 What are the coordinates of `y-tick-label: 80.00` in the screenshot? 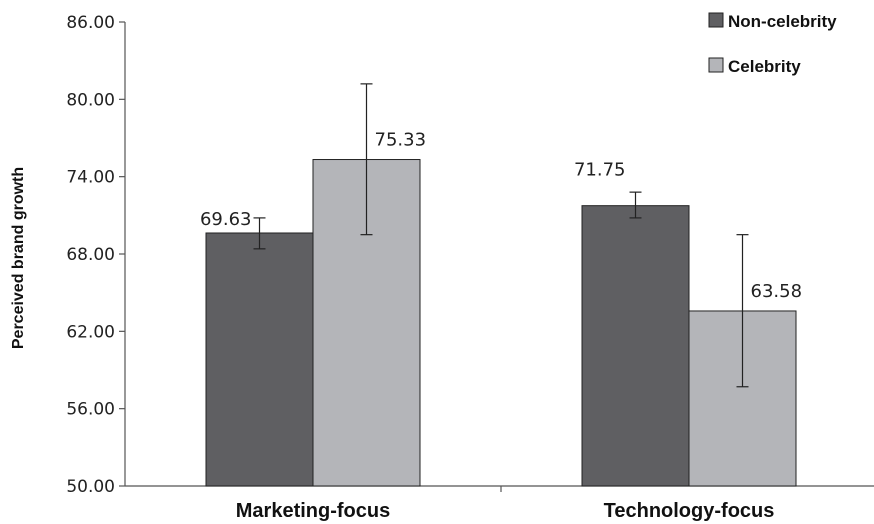 It's located at (90, 100).